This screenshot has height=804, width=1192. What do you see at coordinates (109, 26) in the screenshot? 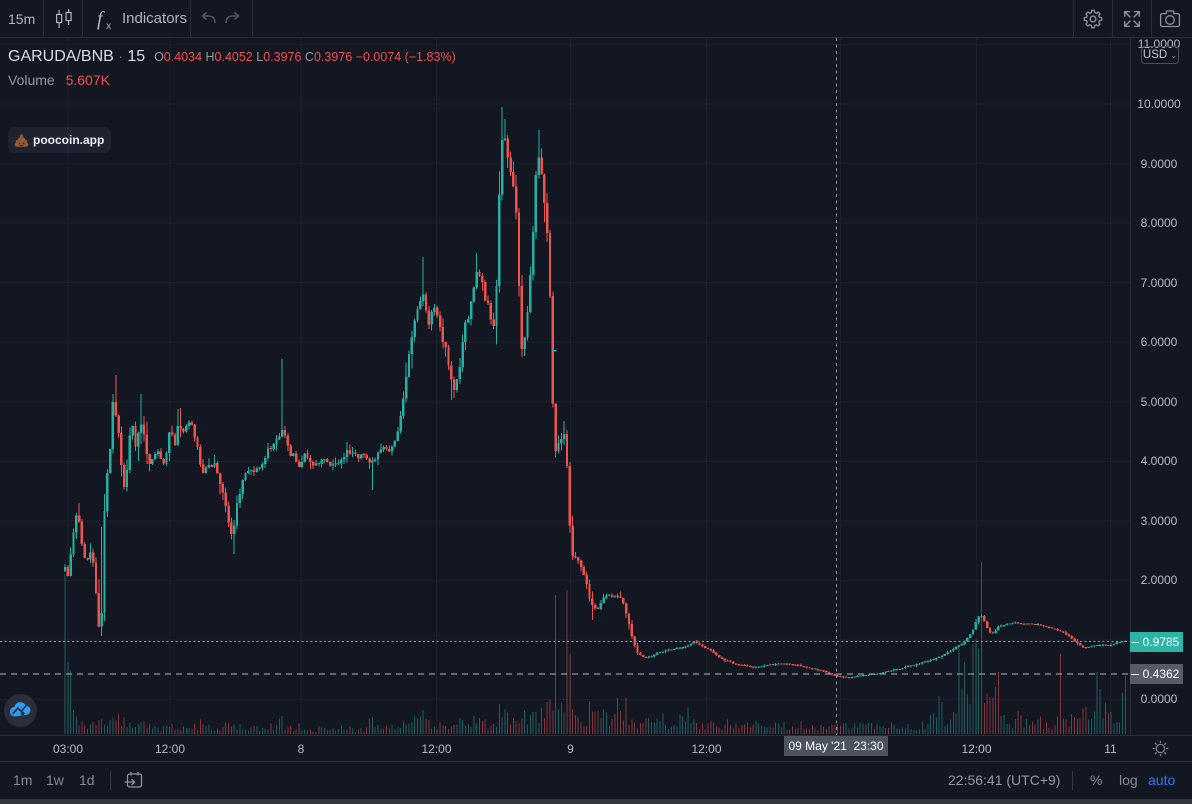
I see `svg-text: x` at bounding box center [109, 26].